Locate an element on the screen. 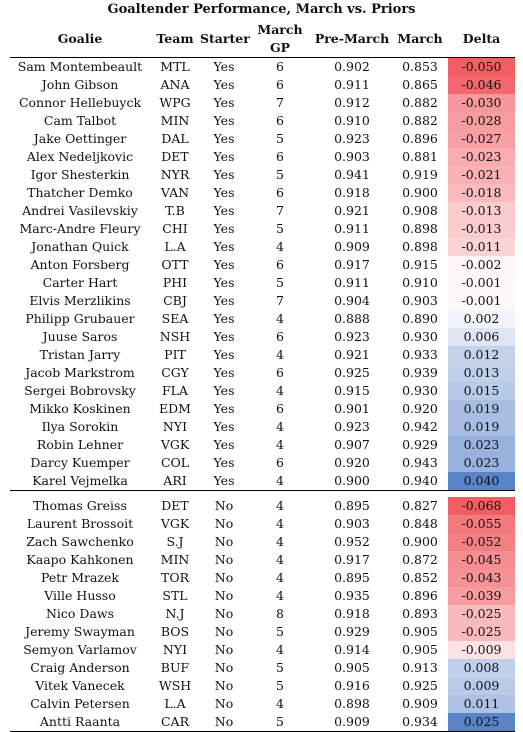 This screenshot has height=732, width=523. cell-march: 0.882 is located at coordinates (420, 102).